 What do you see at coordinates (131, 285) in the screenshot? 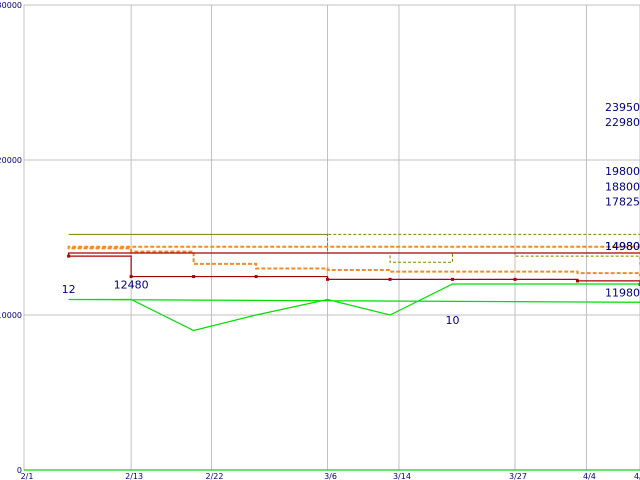
I see `price-data-label: 12480` at bounding box center [131, 285].